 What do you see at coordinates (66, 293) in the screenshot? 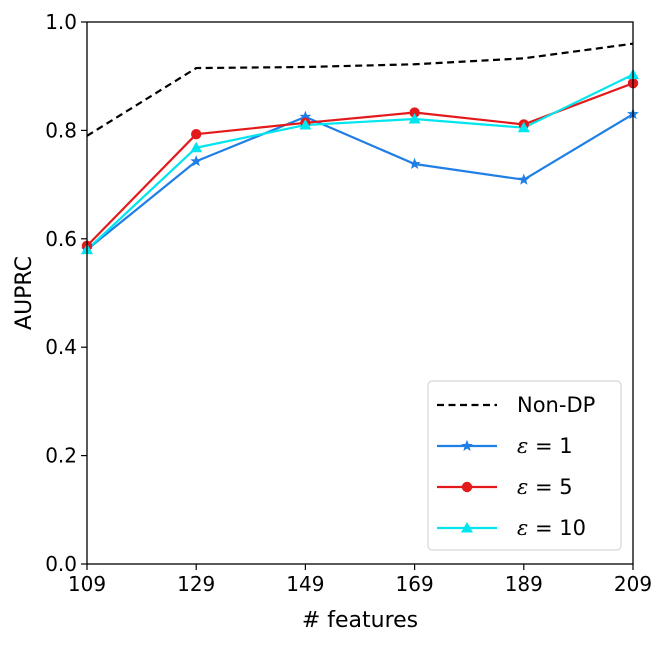
I see `y-axis-ticks: 0.0 0.2 0.4 0.6 0.8 1.0` at bounding box center [66, 293].